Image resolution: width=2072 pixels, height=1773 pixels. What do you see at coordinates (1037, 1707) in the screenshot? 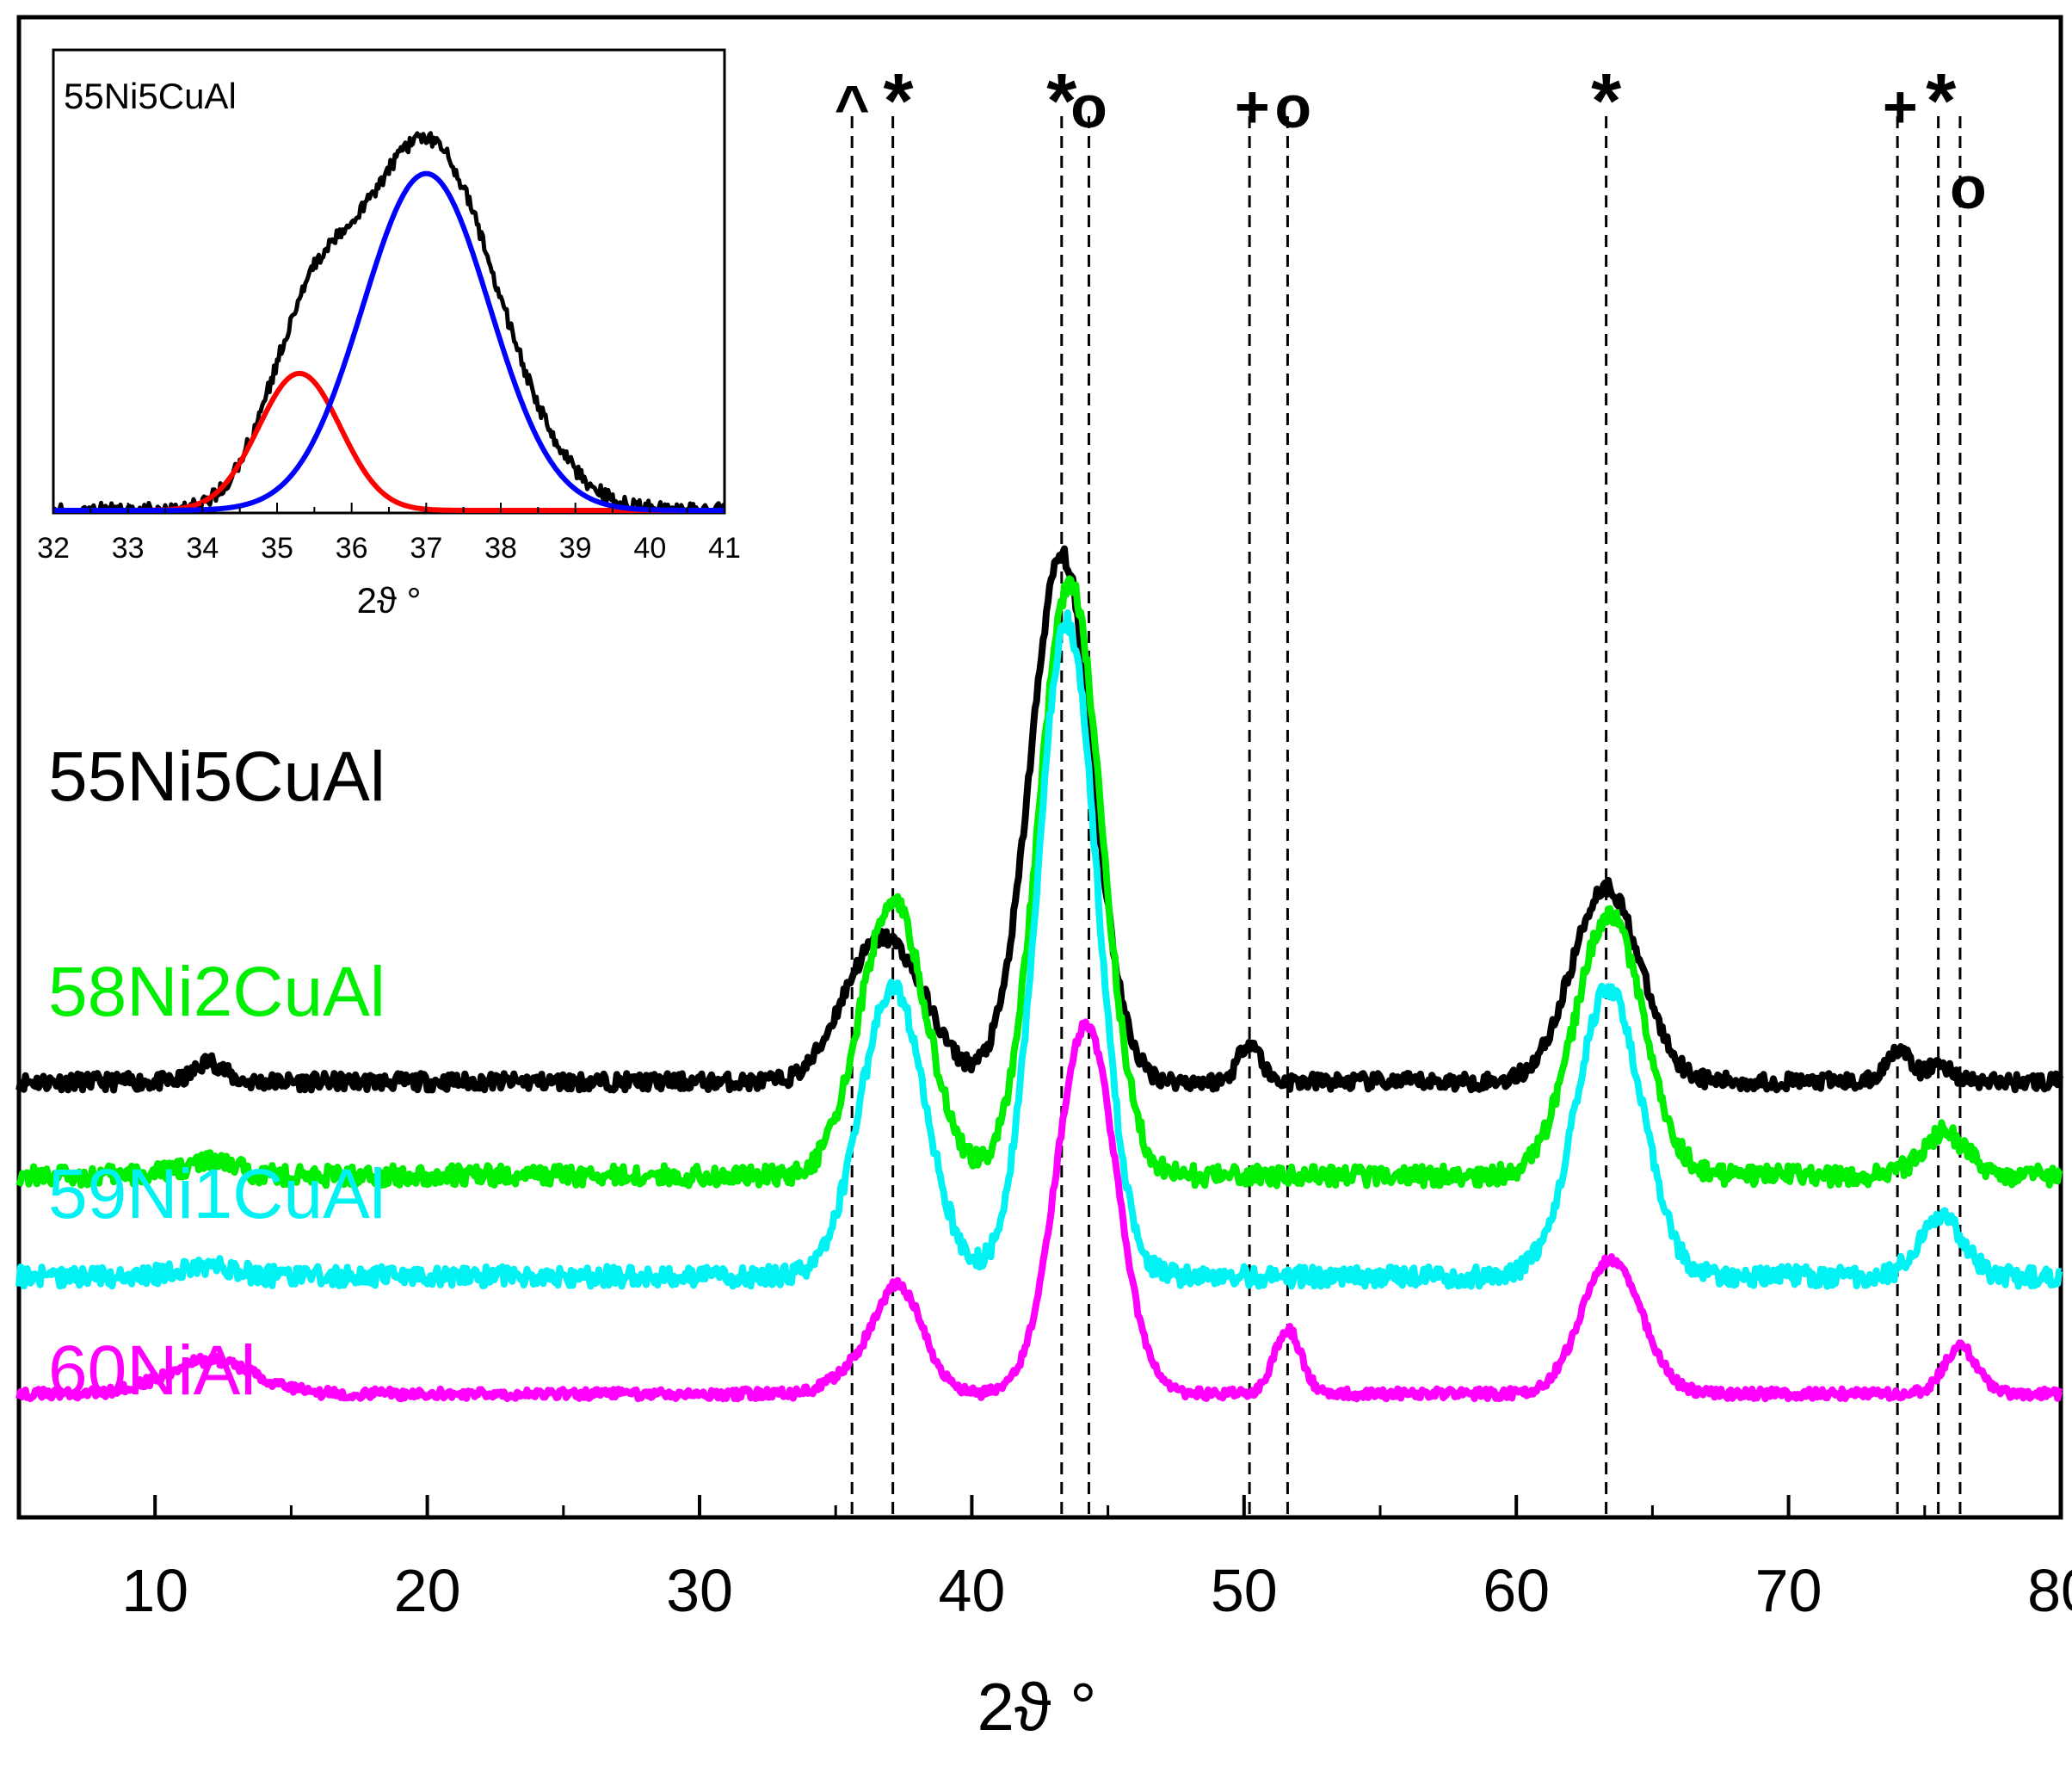
I see `x-axis-label: 2ϑ °` at bounding box center [1037, 1707].